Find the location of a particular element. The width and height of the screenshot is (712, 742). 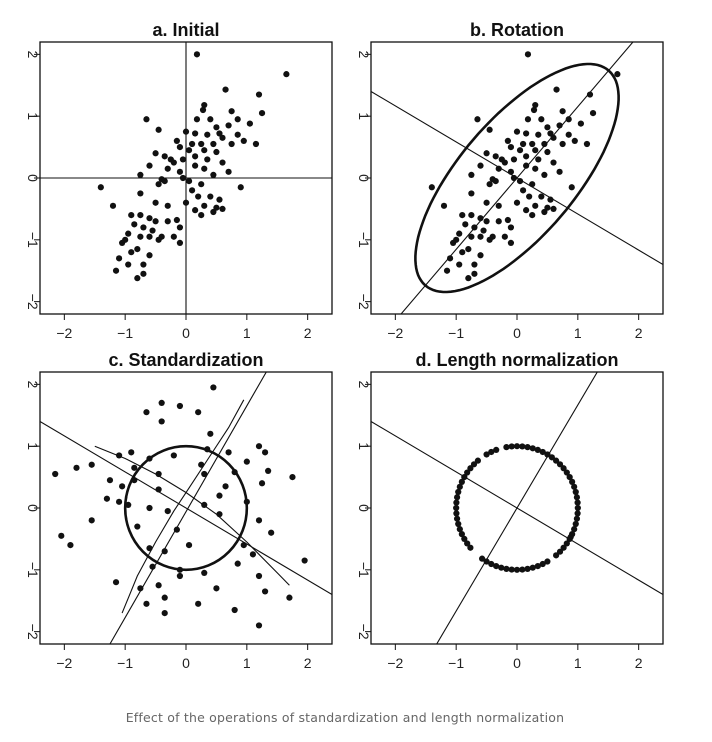

transformed-axis-curve is located at coordinates (183, 506).